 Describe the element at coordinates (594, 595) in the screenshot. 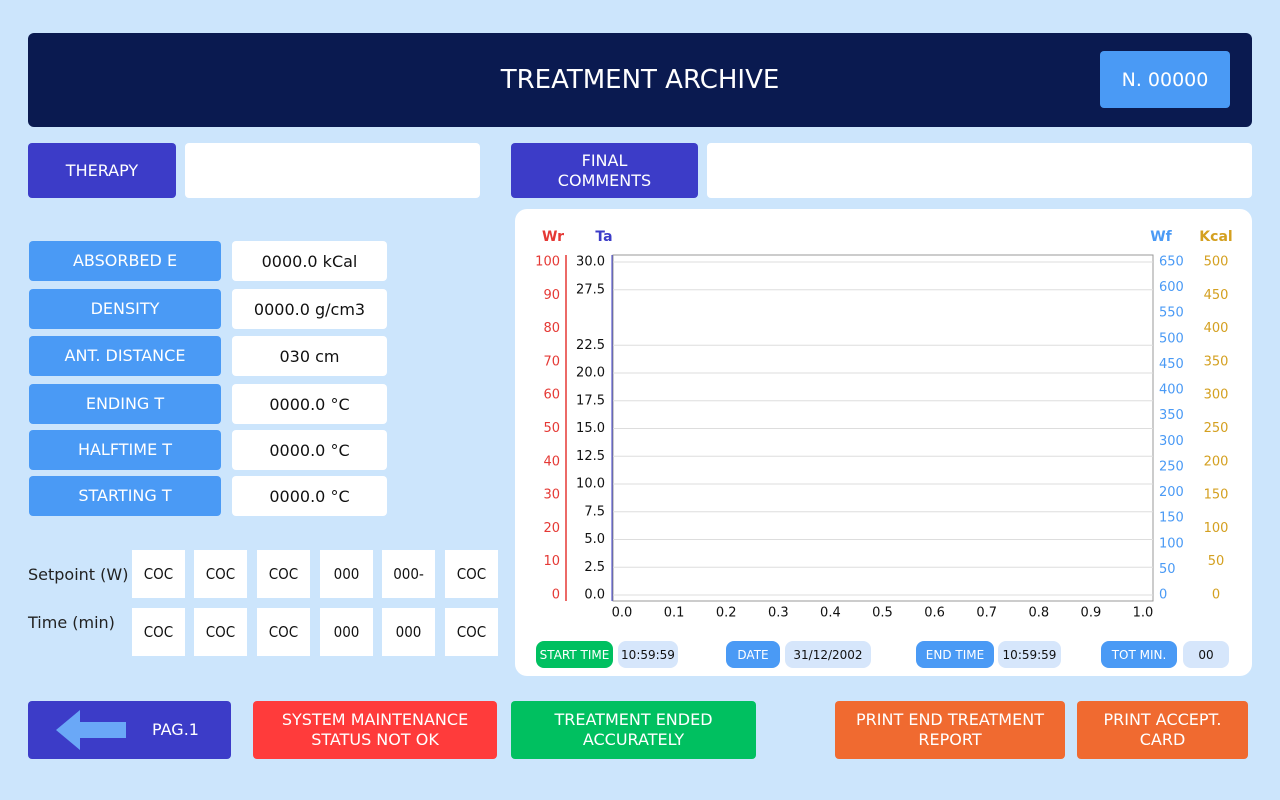

I see `y-tick-label: 0.0` at that location.